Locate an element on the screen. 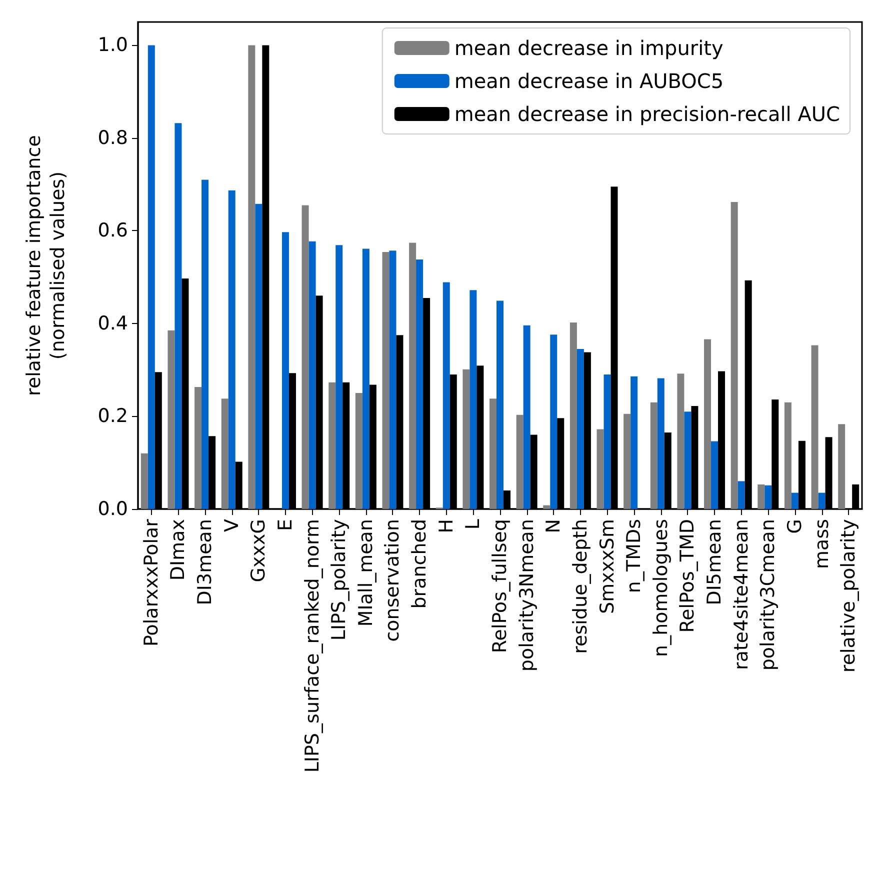 This screenshot has height=877, width=873. x-tick-label: polarity3Cmean is located at coordinates (768, 595).